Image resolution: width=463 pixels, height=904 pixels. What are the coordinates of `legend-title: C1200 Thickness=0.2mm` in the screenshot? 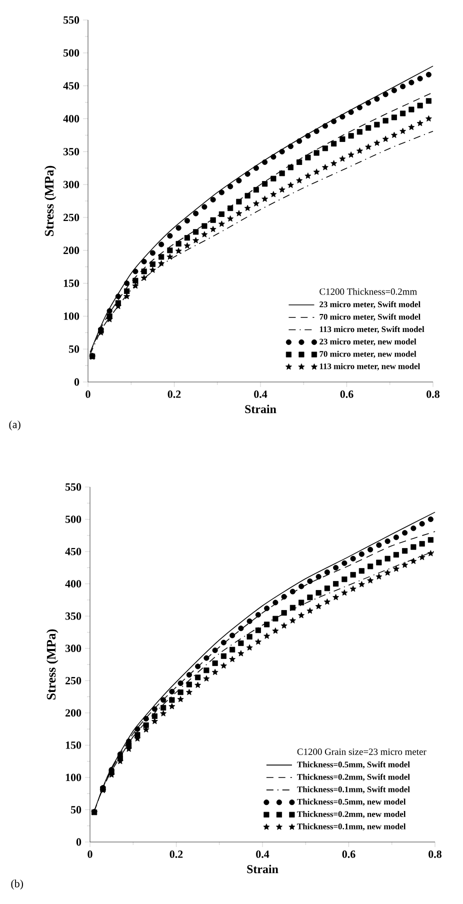 It's located at (368, 291).